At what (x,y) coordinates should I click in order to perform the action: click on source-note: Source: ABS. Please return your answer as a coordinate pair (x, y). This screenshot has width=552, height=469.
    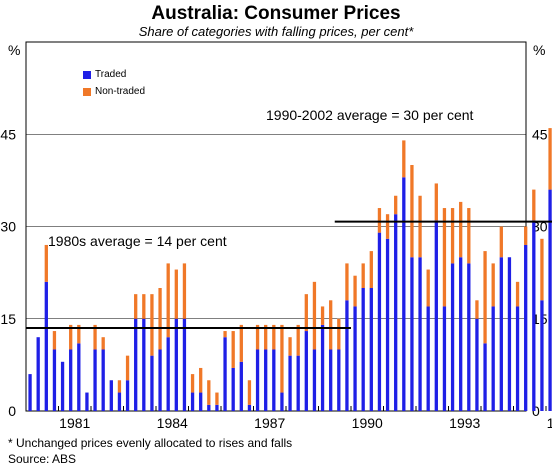
    Looking at the image, I should click on (42, 459).